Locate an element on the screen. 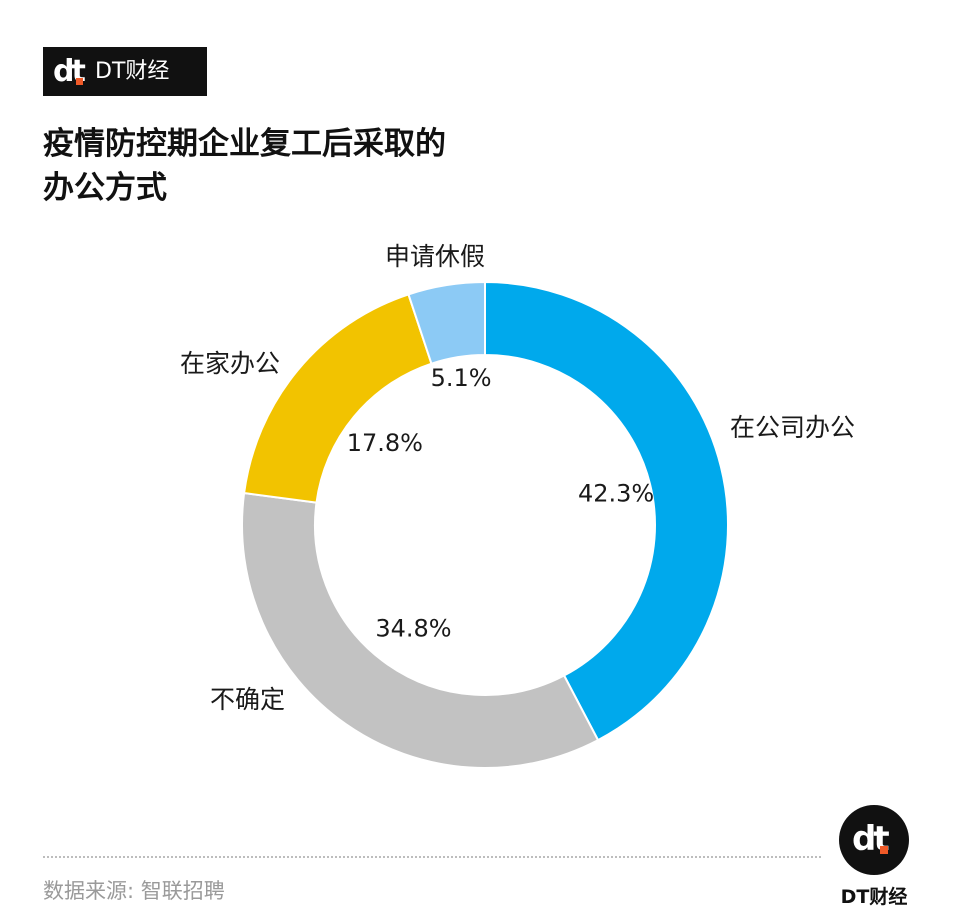 The image size is (960, 924). slice-category-label: 不确定 is located at coordinates (247, 699).